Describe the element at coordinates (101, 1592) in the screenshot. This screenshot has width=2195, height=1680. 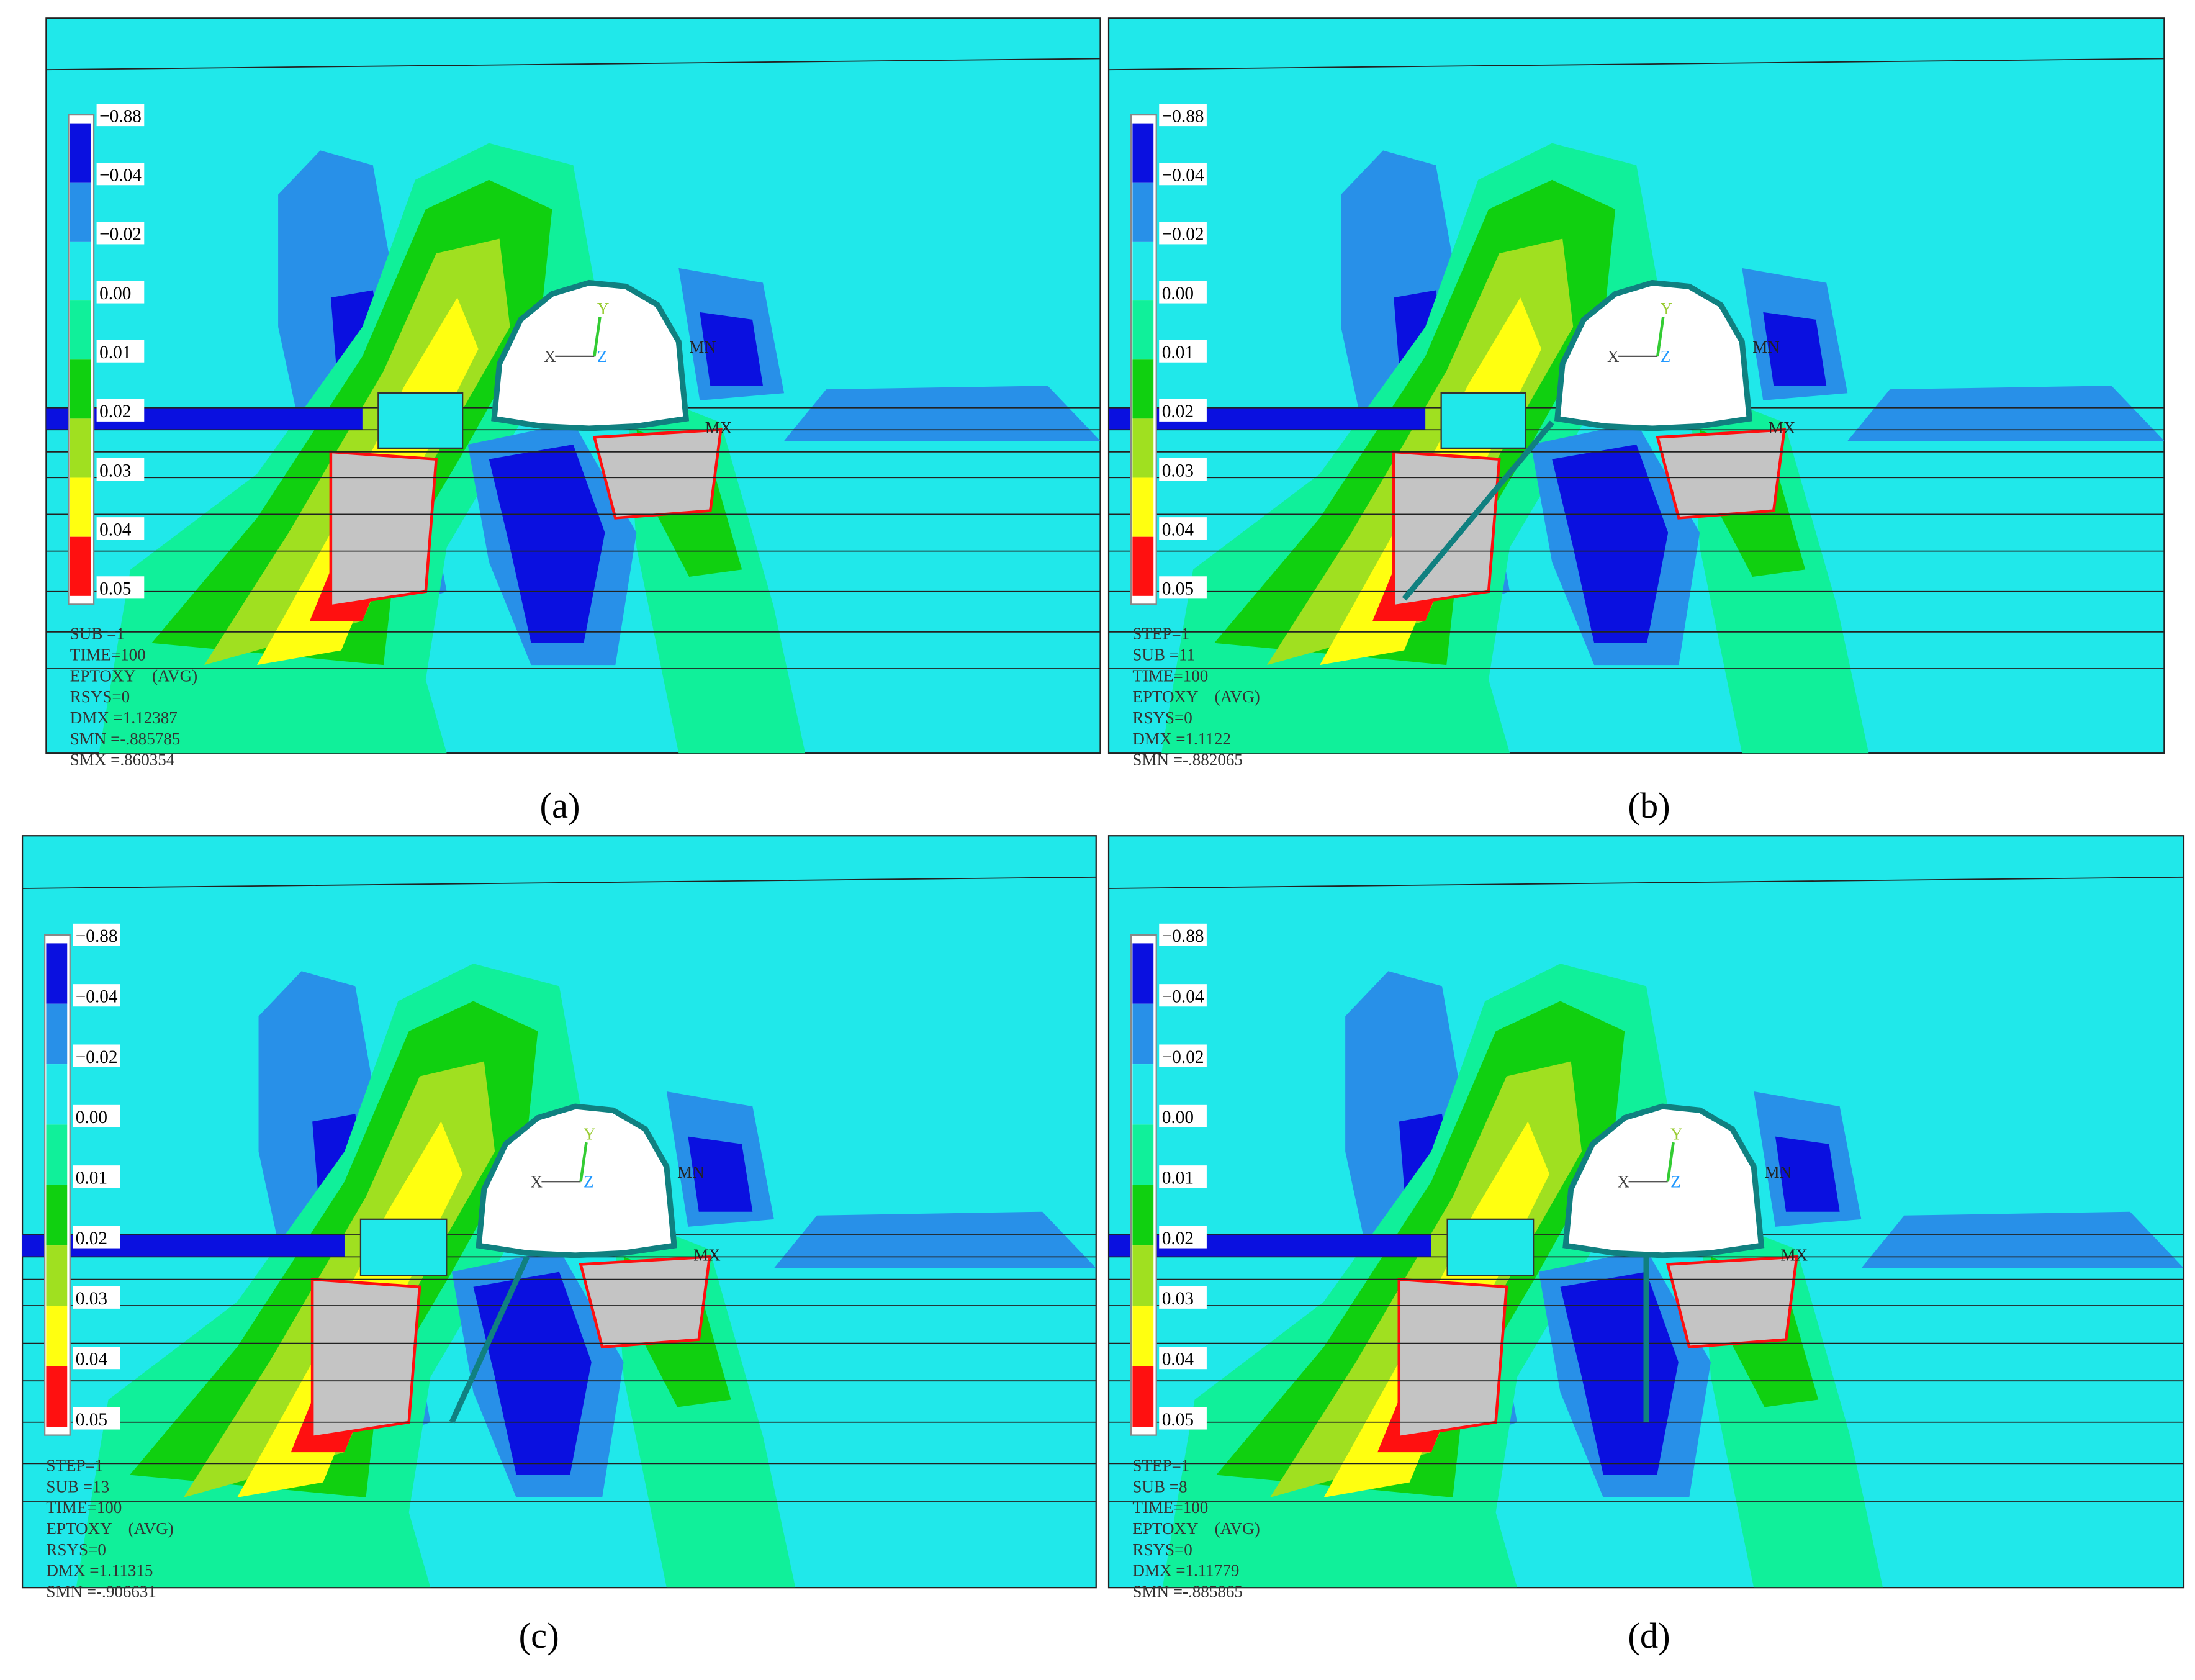
I see `info-line: SMN =-.906631` at that location.